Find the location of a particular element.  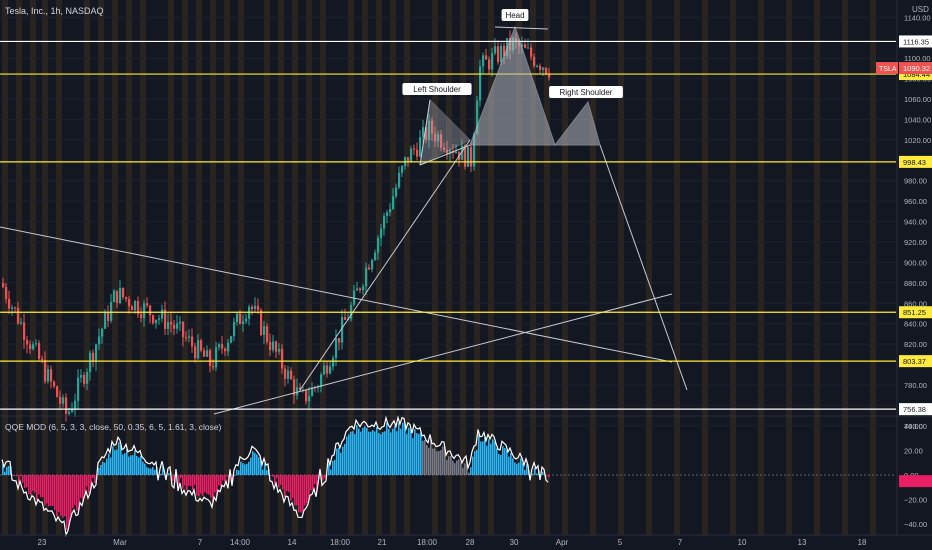

time-tick-label: 10 is located at coordinates (742, 542).